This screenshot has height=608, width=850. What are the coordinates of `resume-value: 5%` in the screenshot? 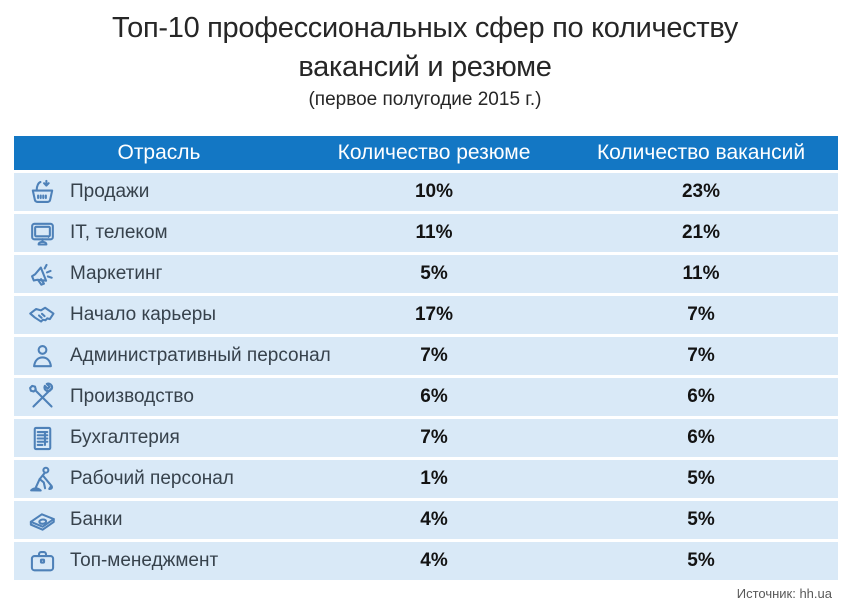 It's located at (434, 273).